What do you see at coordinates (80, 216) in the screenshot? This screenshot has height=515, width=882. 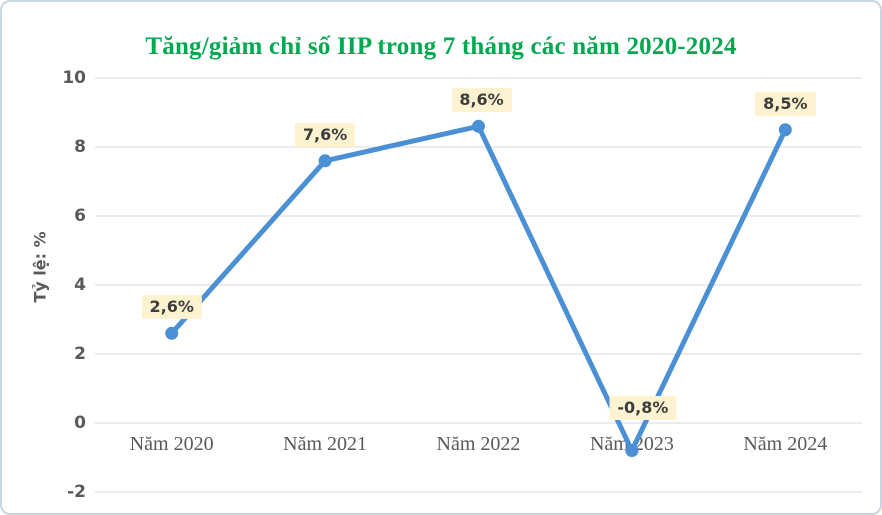 I see `y-axis-tick-label: 6` at bounding box center [80, 216].